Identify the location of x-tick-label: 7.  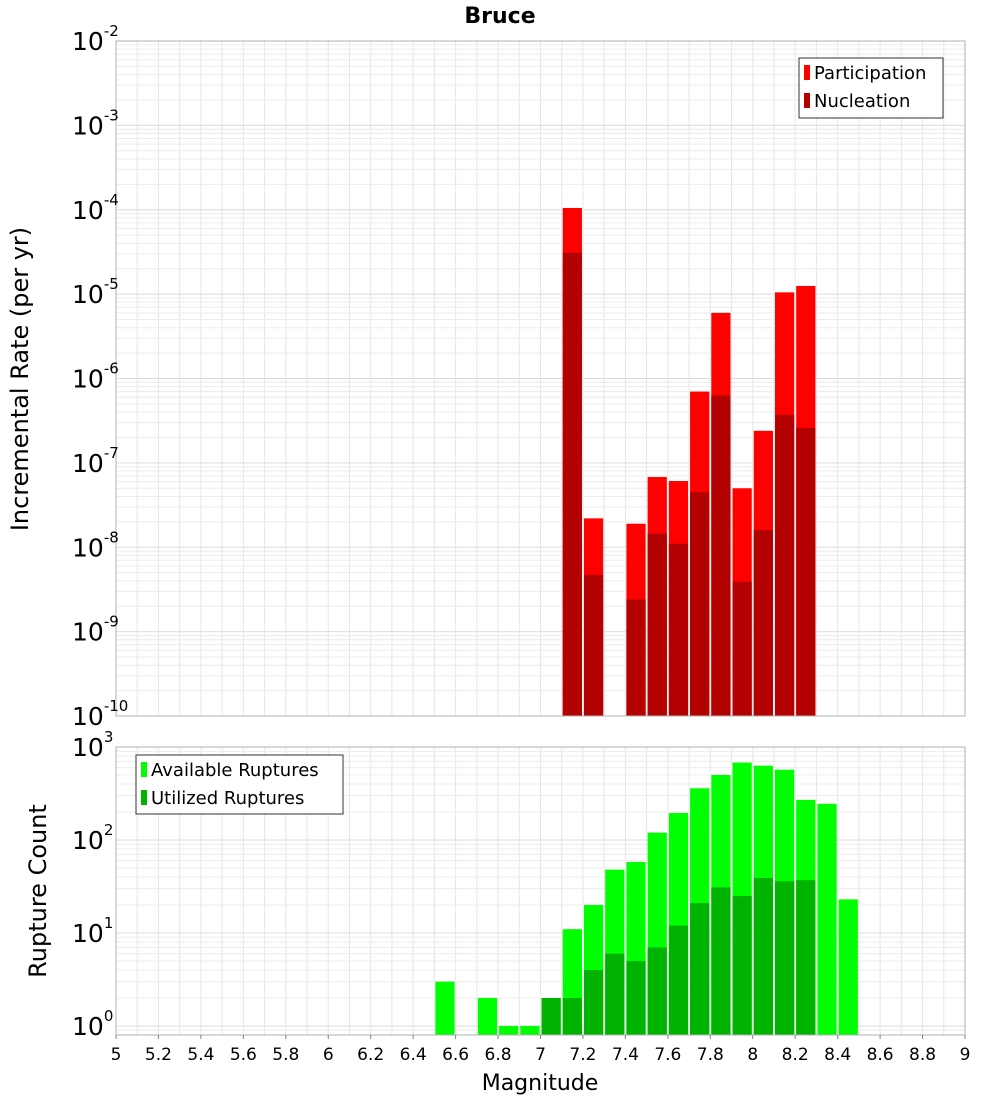
(540, 1055).